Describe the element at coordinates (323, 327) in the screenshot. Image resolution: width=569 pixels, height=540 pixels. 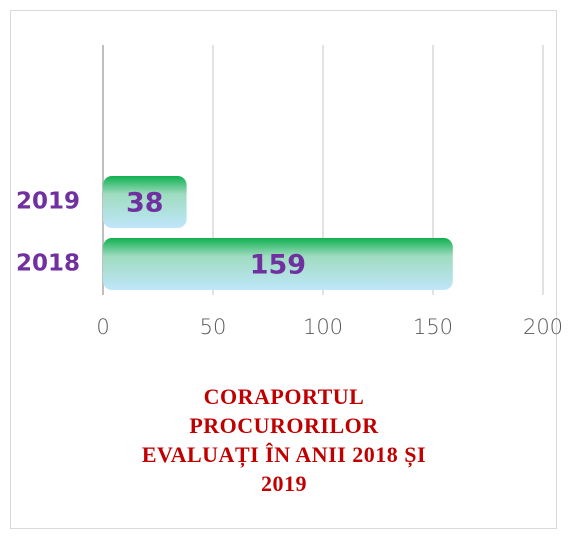
I see `x-tick-label: 100` at that location.